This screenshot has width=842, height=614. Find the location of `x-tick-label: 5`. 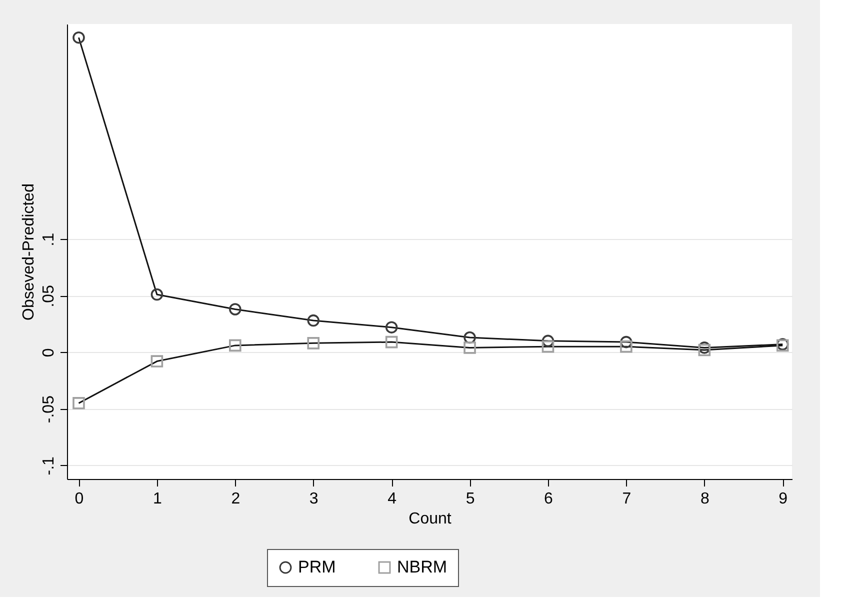

x-tick-label: 5 is located at coordinates (470, 499).